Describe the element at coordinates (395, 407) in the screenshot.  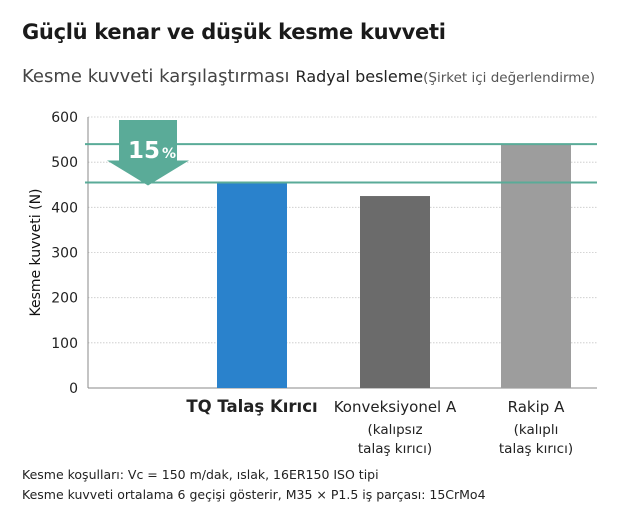
I see `category-name: Konveksiyonel A` at that location.